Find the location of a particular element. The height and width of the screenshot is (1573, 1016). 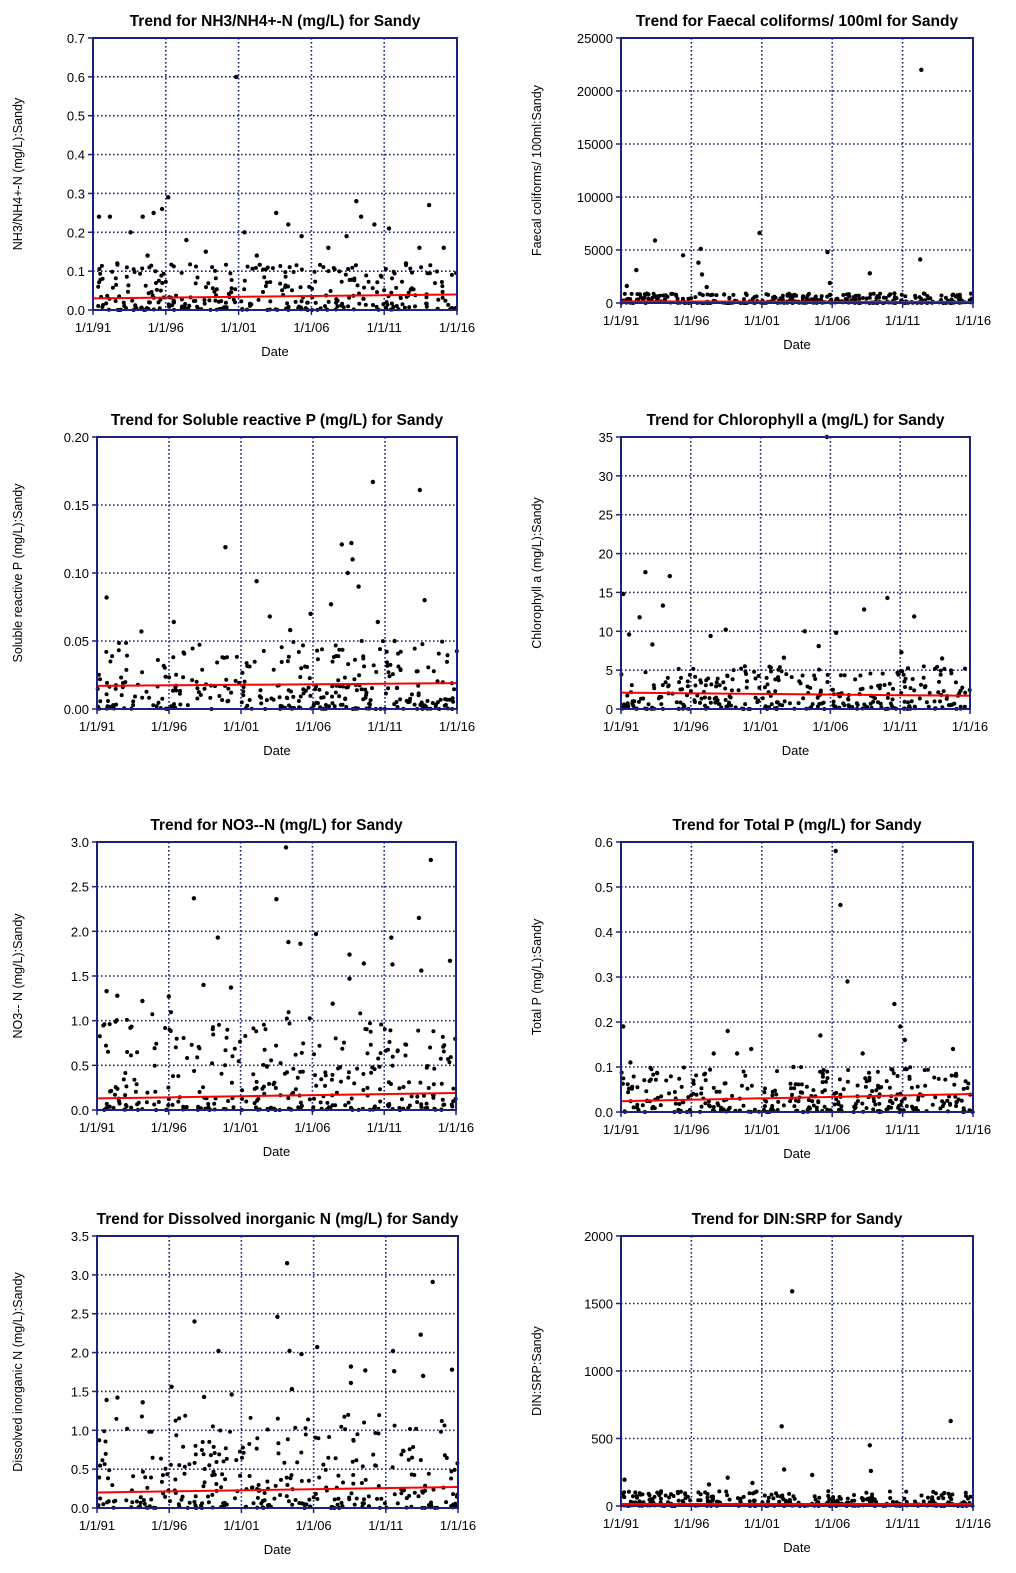

y-tick-label: 35 is located at coordinates (606, 437).